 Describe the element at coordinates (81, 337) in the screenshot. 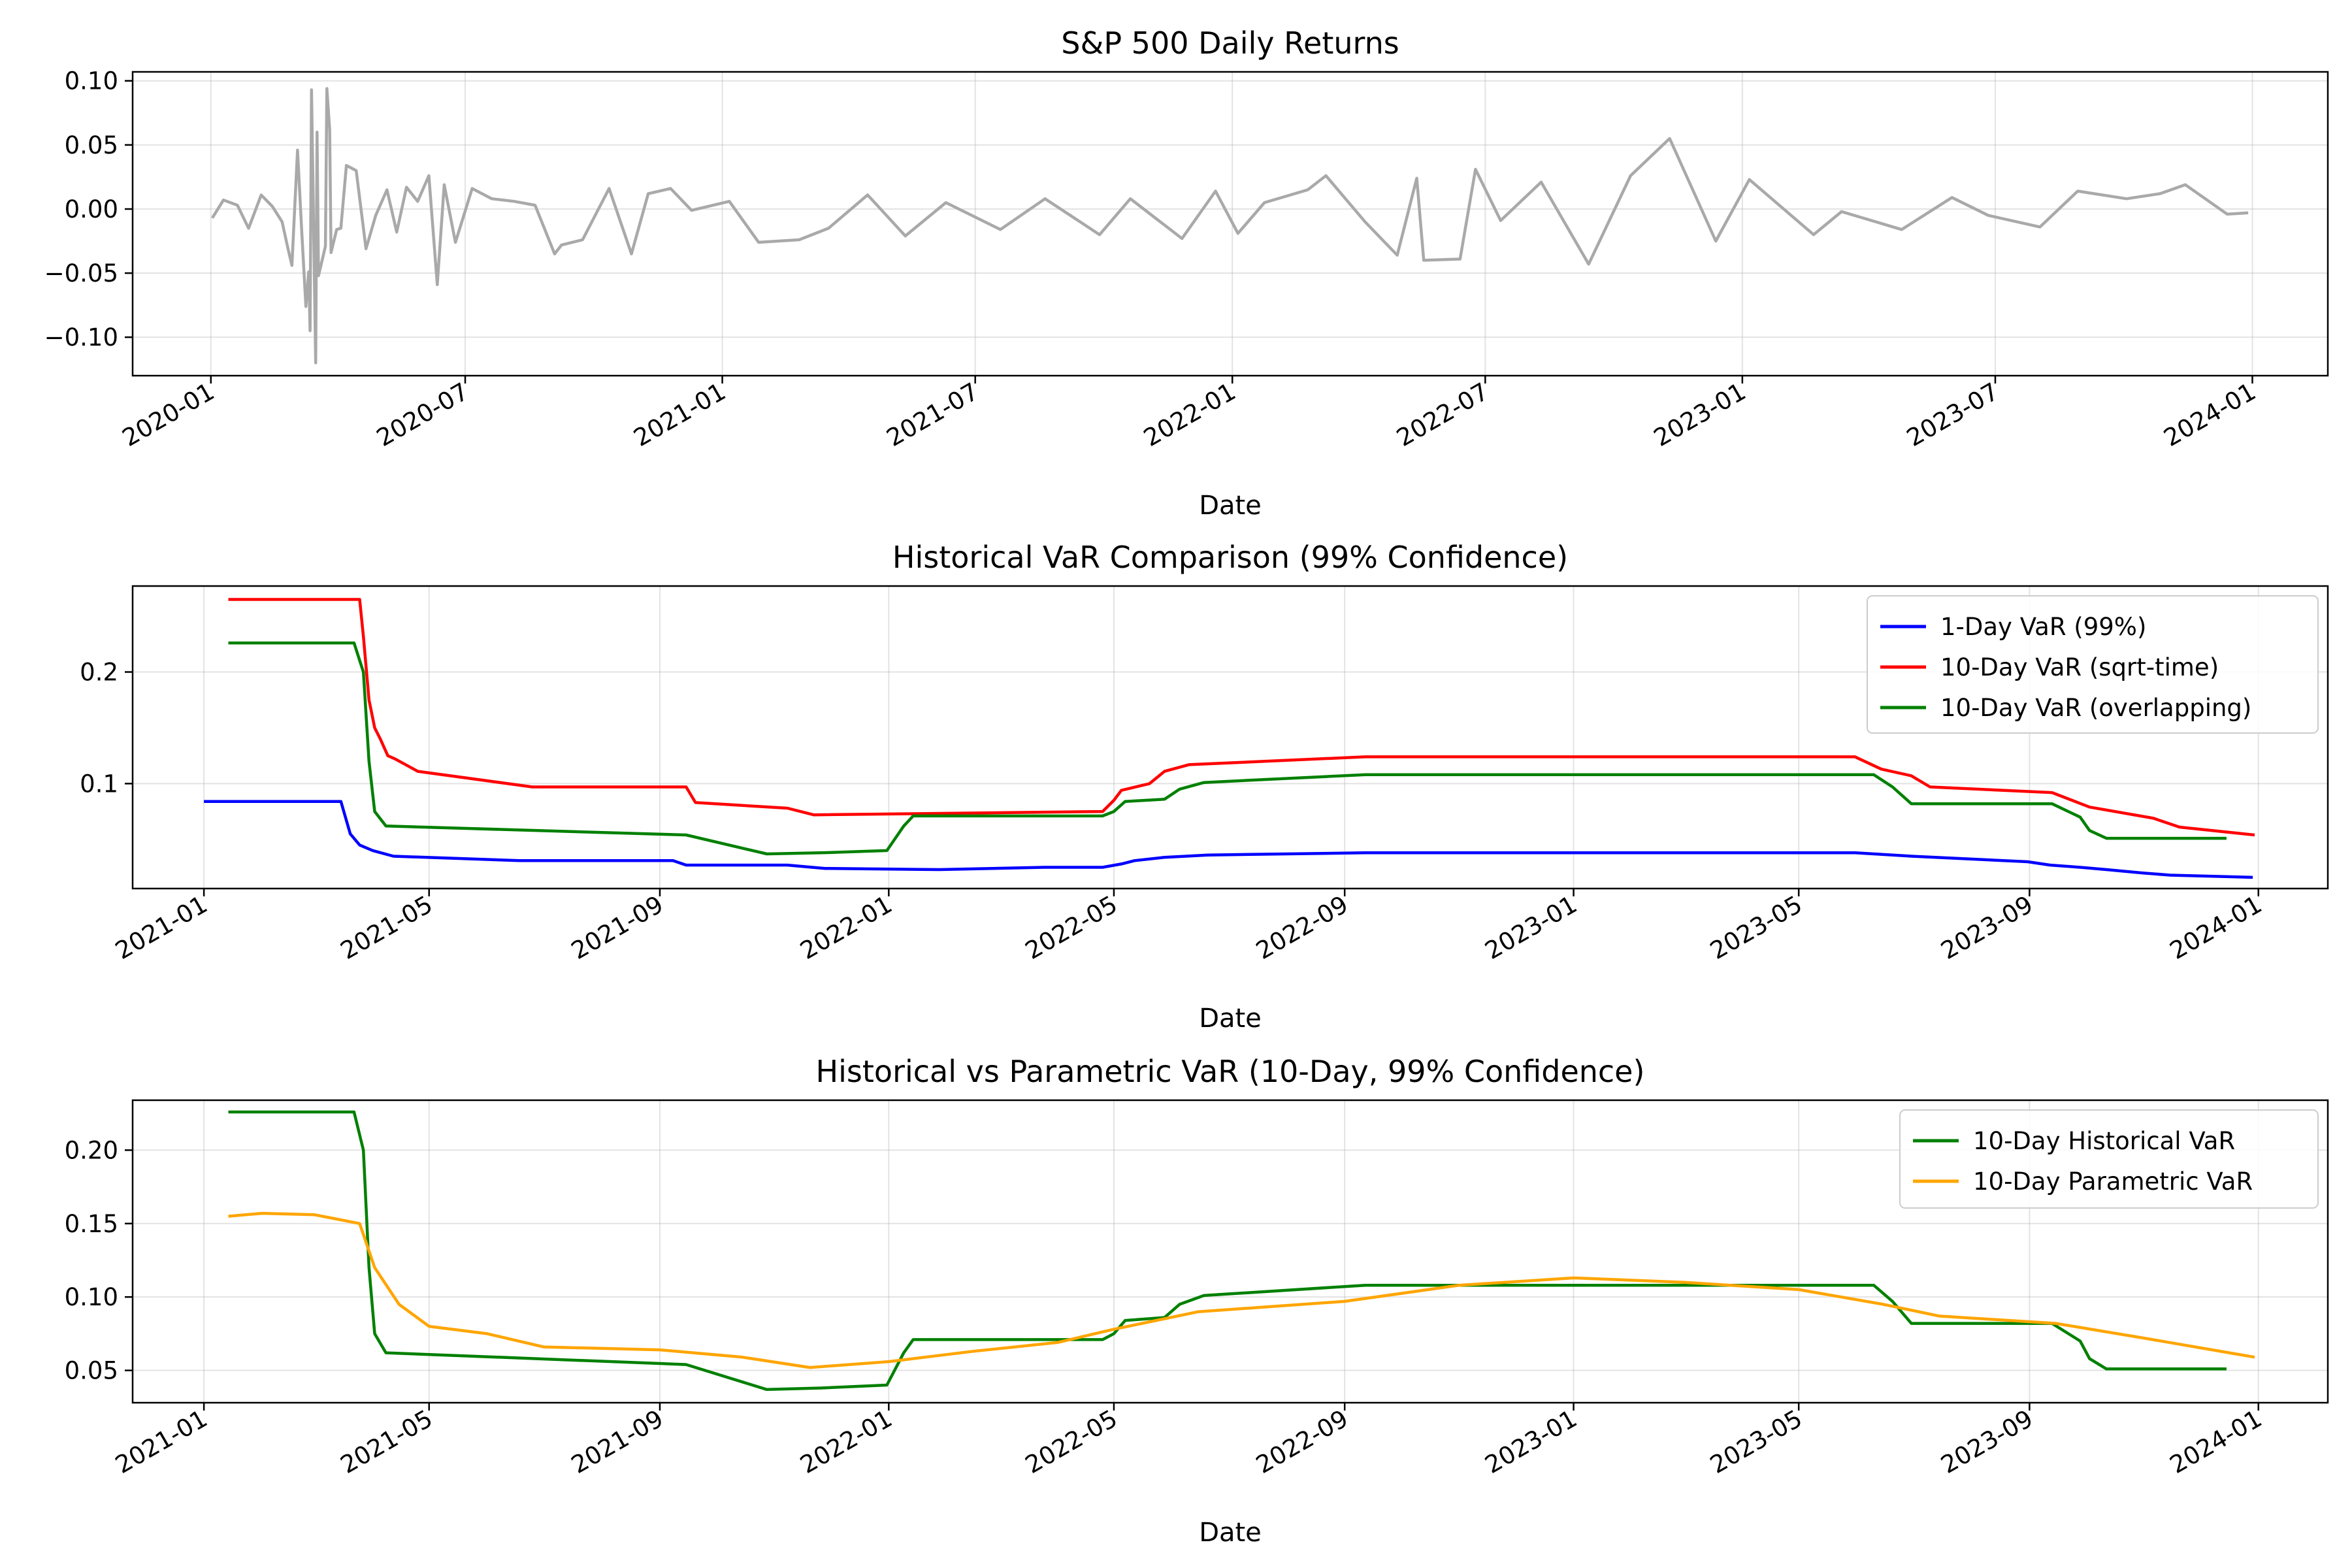

I see `y-tick-label: −0.10` at that location.